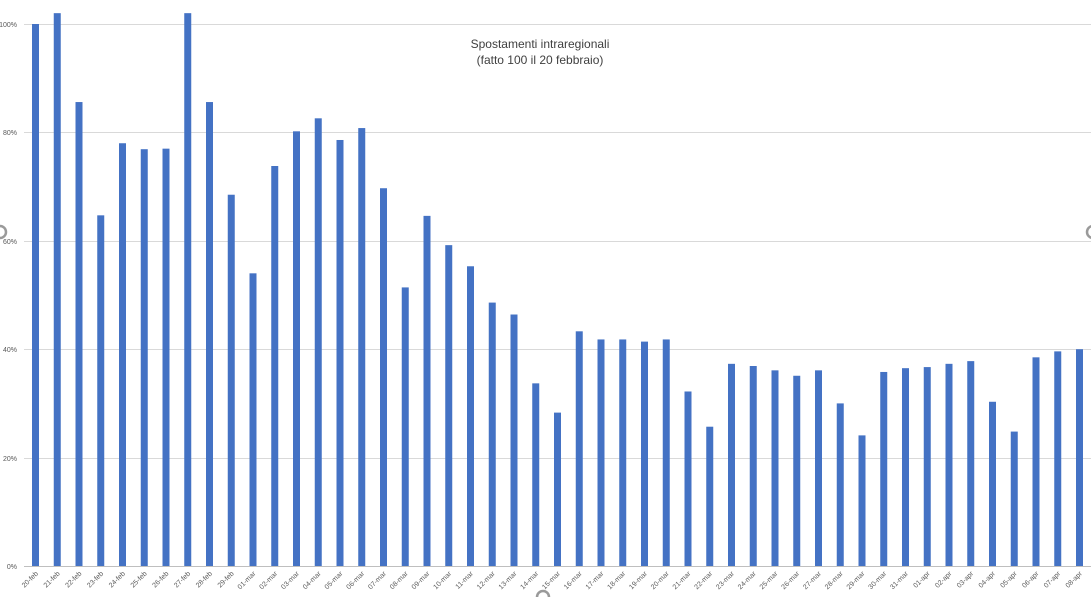 This screenshot has height=597, width=1091. What do you see at coordinates (117, 579) in the screenshot?
I see `x-tick-label: 24-feb` at bounding box center [117, 579].